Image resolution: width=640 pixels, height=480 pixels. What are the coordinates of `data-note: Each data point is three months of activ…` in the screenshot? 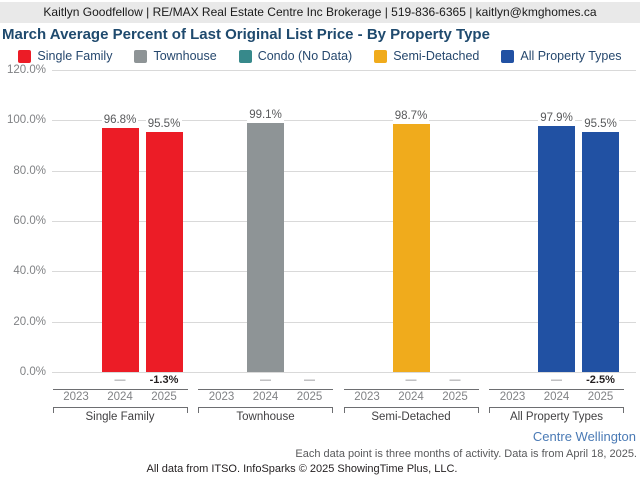 It's located at (466, 454).